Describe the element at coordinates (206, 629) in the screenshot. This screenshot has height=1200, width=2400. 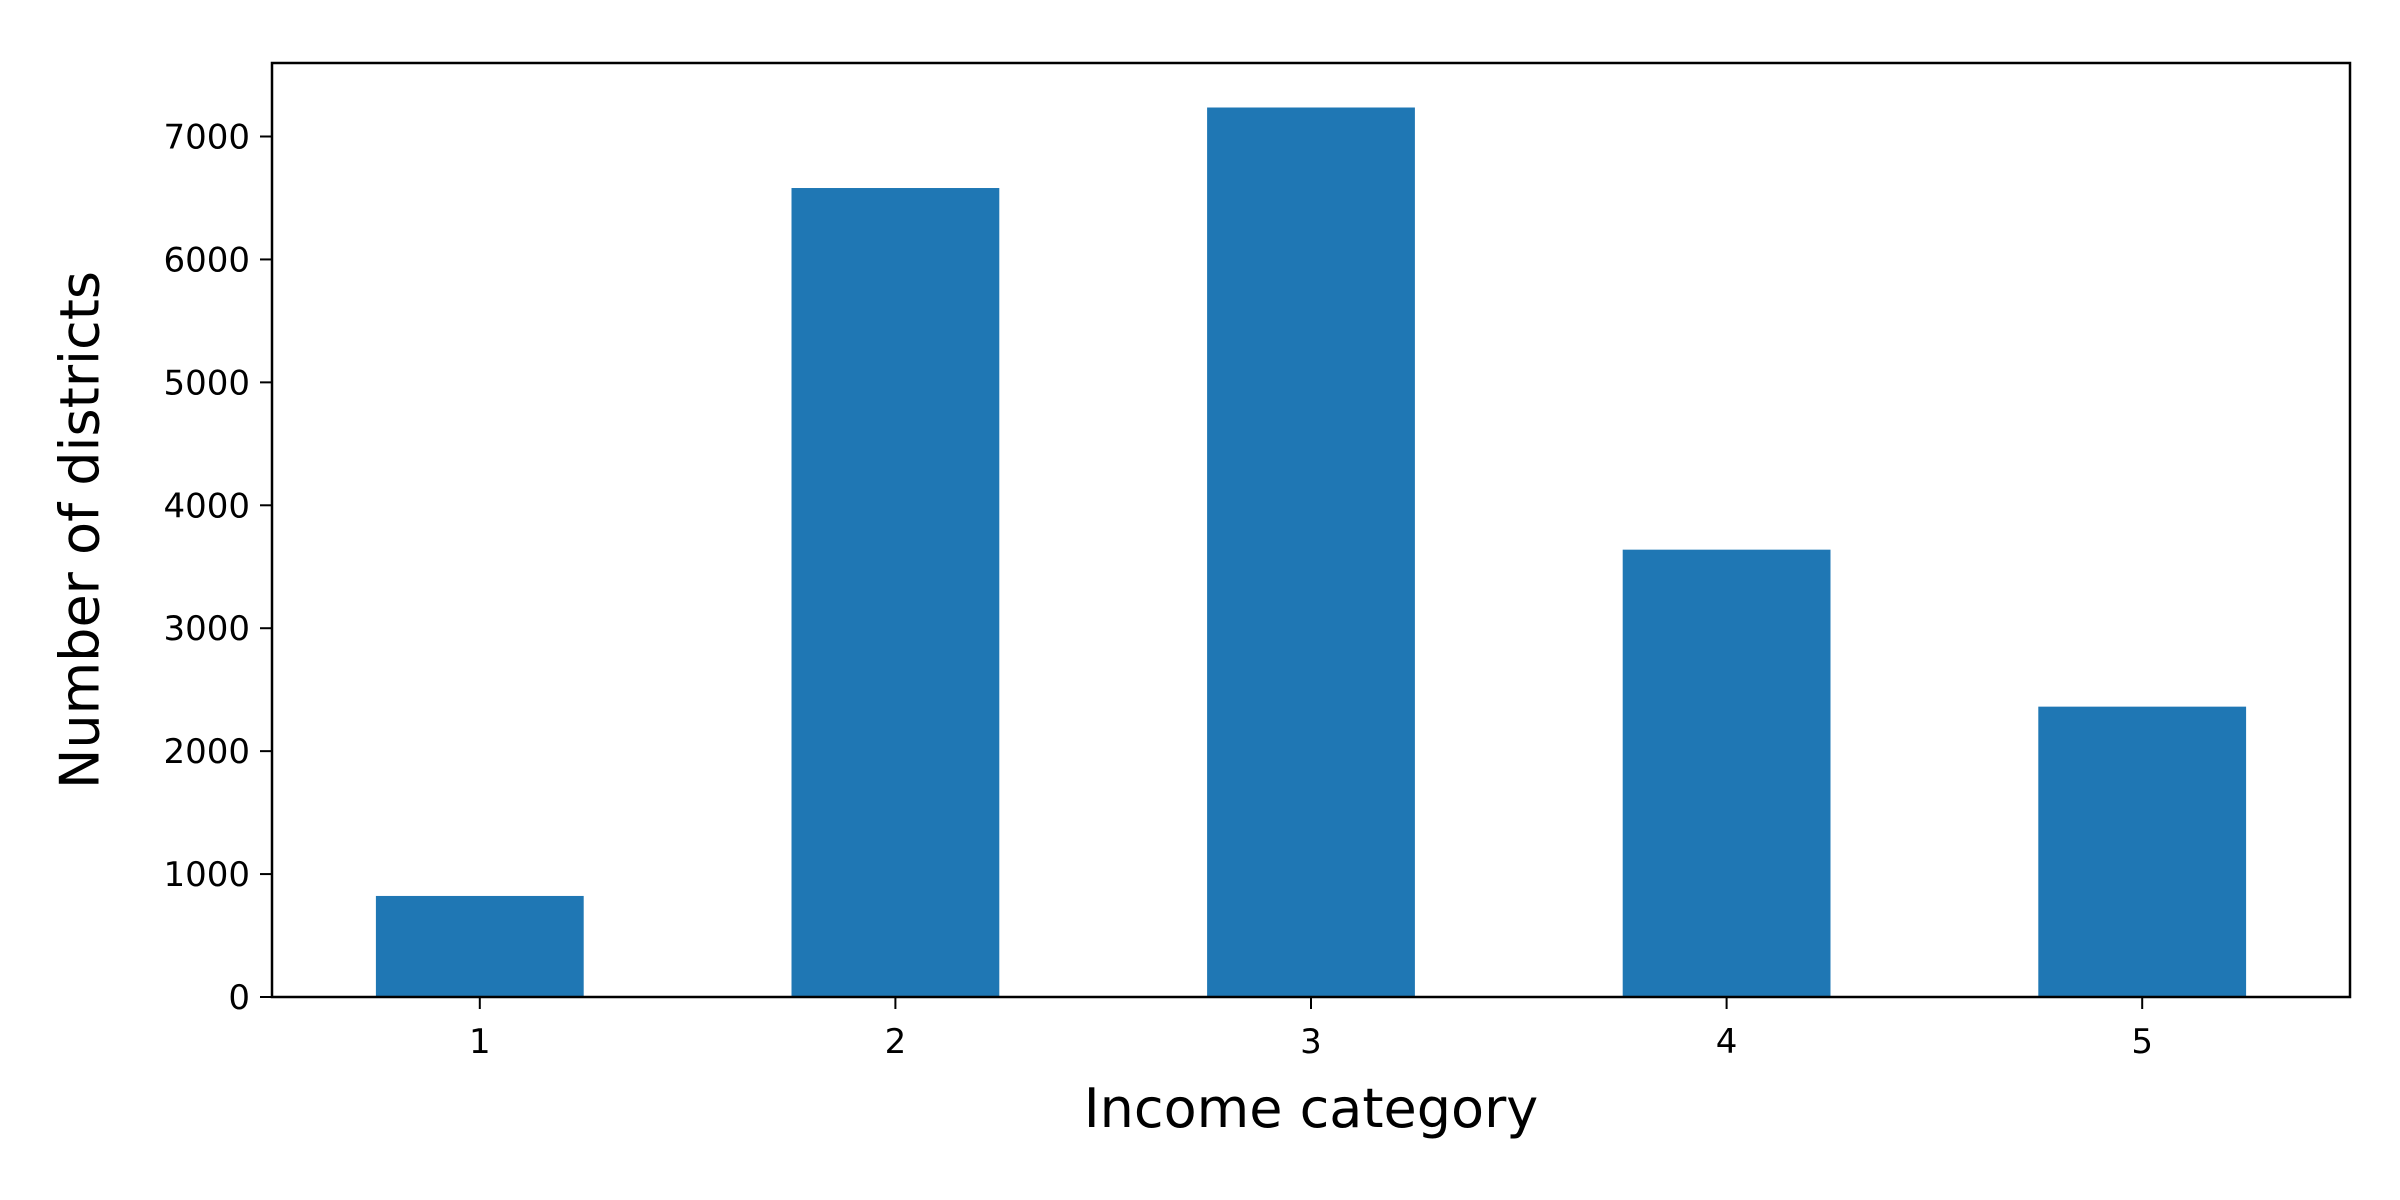
I see `y-tick-label: 3000` at that location.